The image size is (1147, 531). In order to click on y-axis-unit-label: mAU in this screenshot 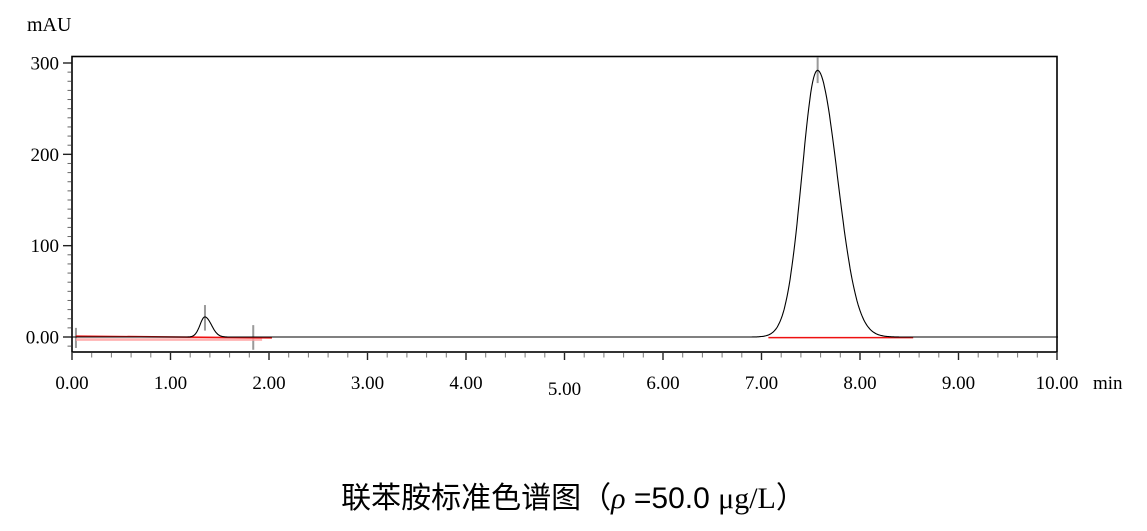, I will do `click(49, 25)`.